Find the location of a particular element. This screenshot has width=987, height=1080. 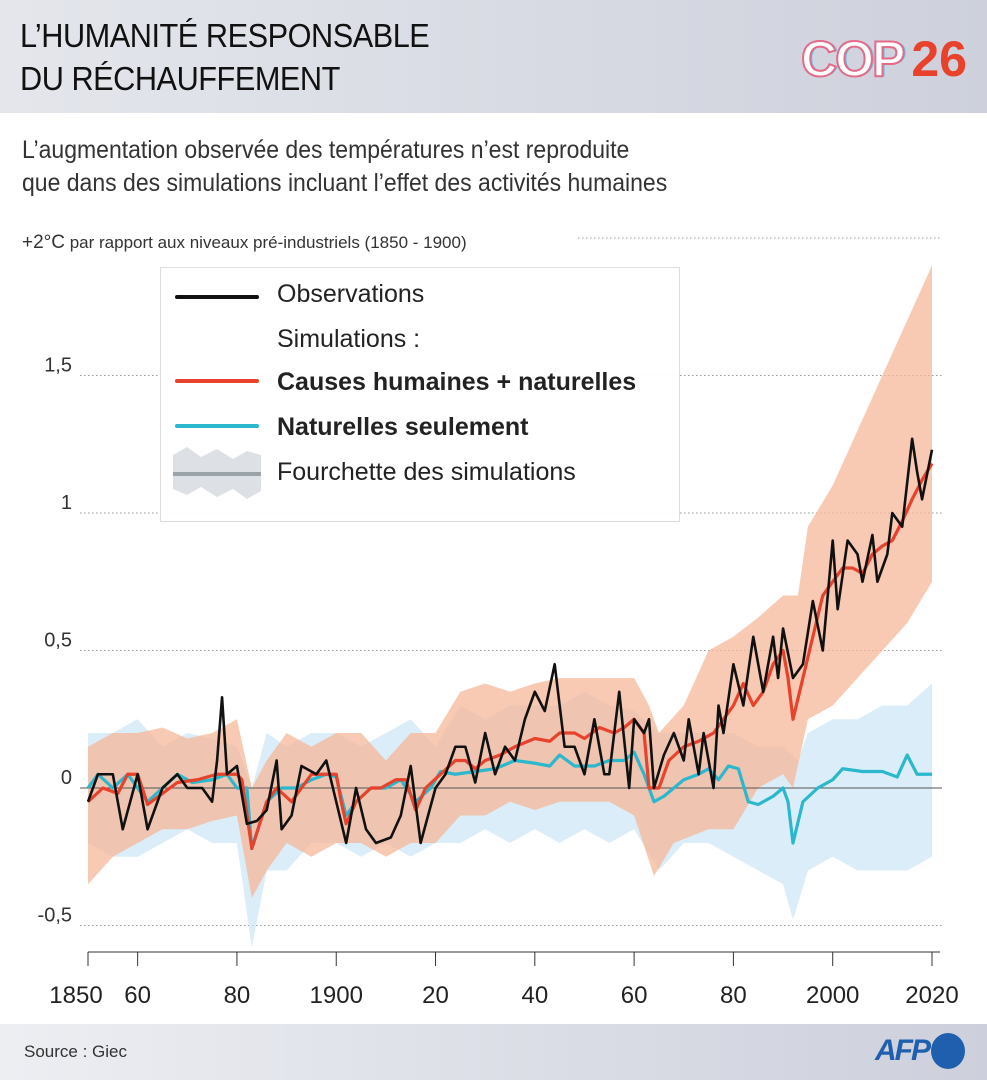

title-line-1: L’HUMANITÉ RESPONSABLE is located at coordinates (225, 35).